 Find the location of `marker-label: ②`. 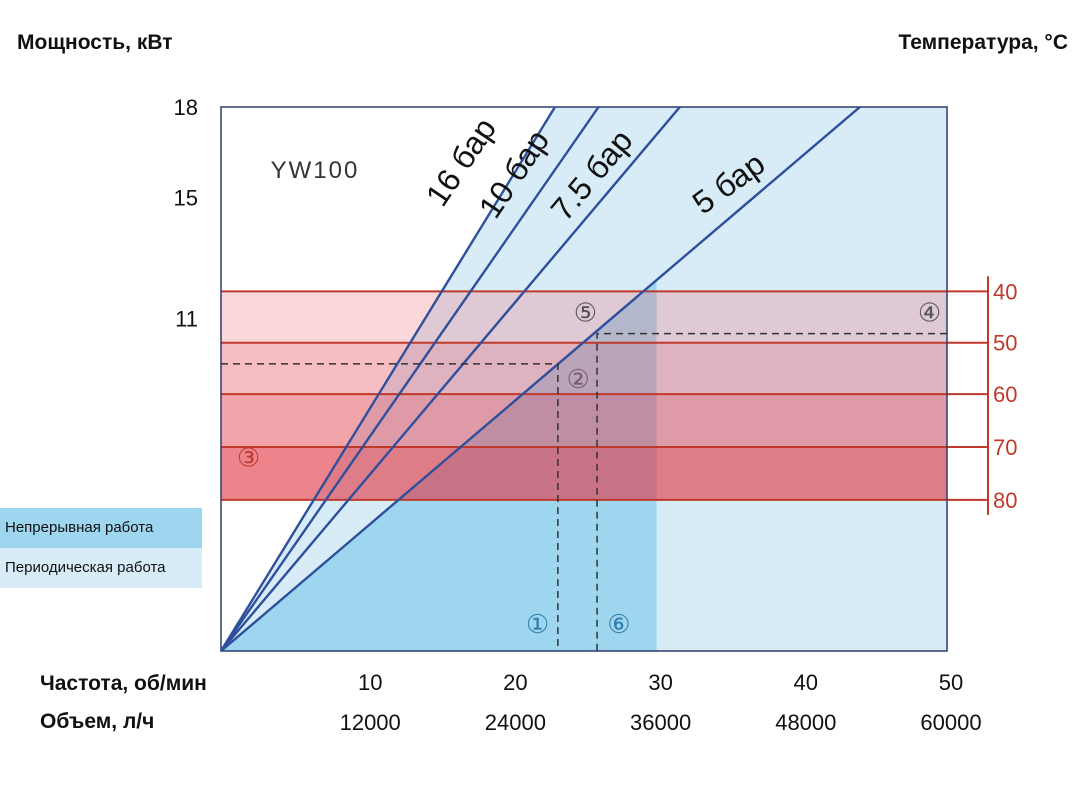

marker-label: ② is located at coordinates (578, 379).